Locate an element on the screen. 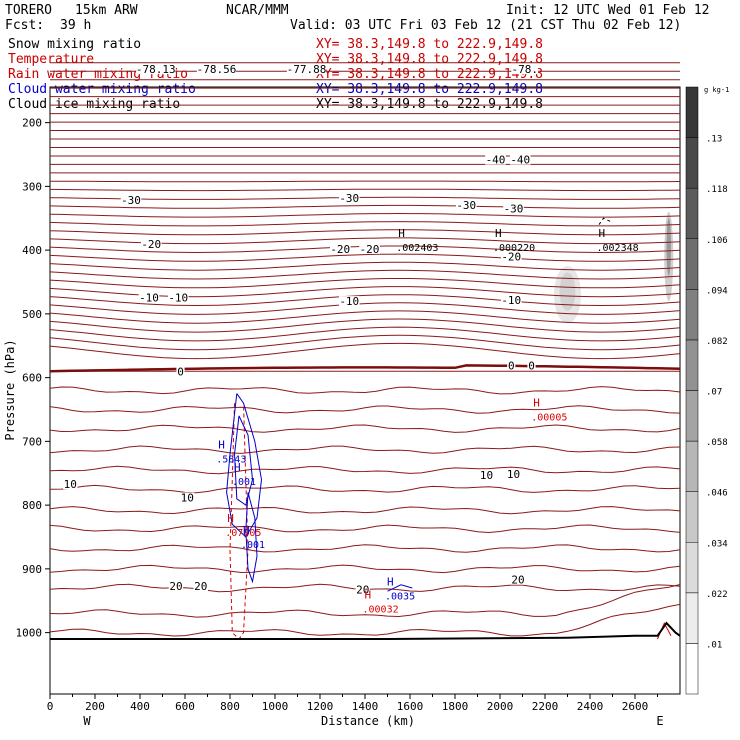 The image size is (740, 740). colorbar-tick-label: .106 is located at coordinates (717, 241).